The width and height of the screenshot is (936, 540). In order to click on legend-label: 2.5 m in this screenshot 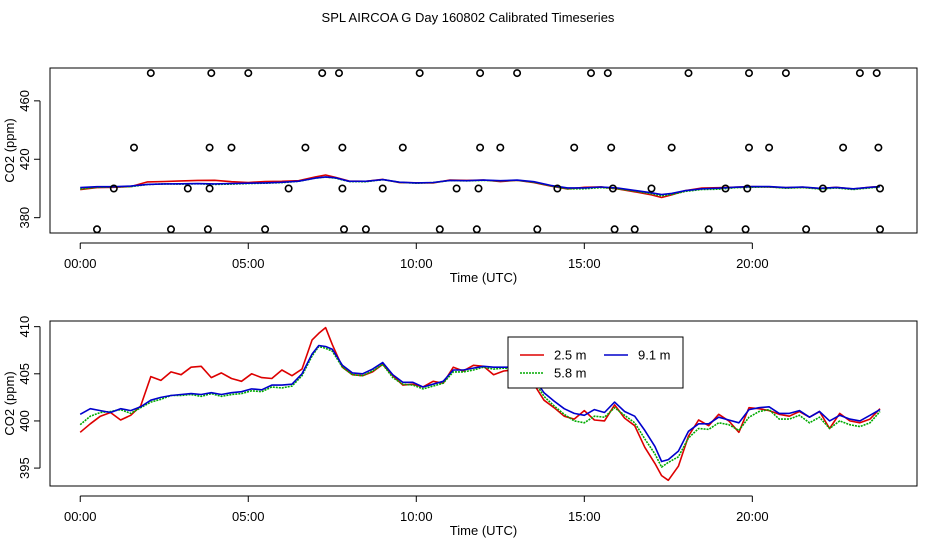, I will do `click(570, 355)`.